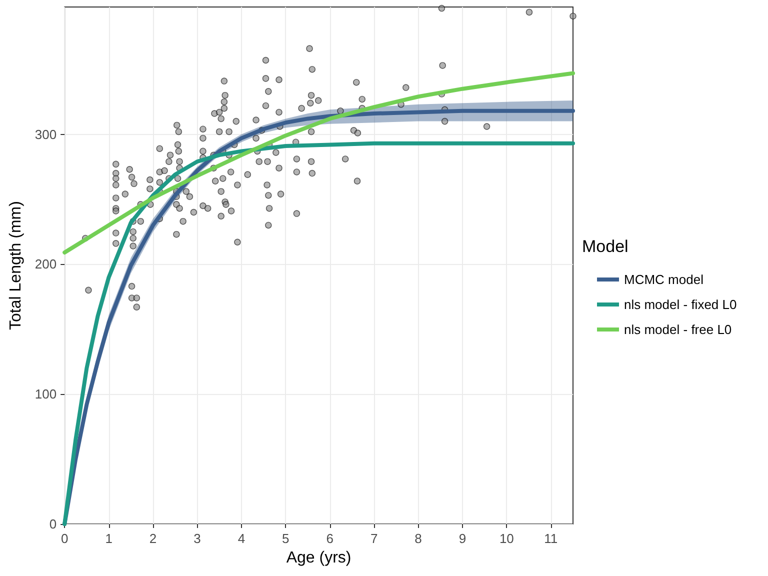 Image resolution: width=768 pixels, height=576 pixels. What do you see at coordinates (153, 538) in the screenshot?
I see `x-tick-label: 2` at bounding box center [153, 538].